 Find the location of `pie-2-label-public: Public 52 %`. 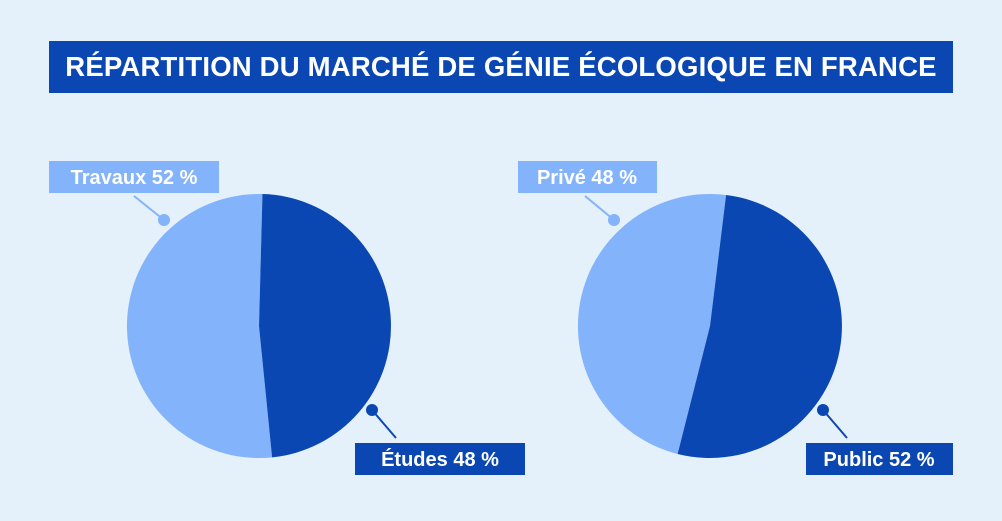

pie-2-label-public: Public 52 % is located at coordinates (879, 459).